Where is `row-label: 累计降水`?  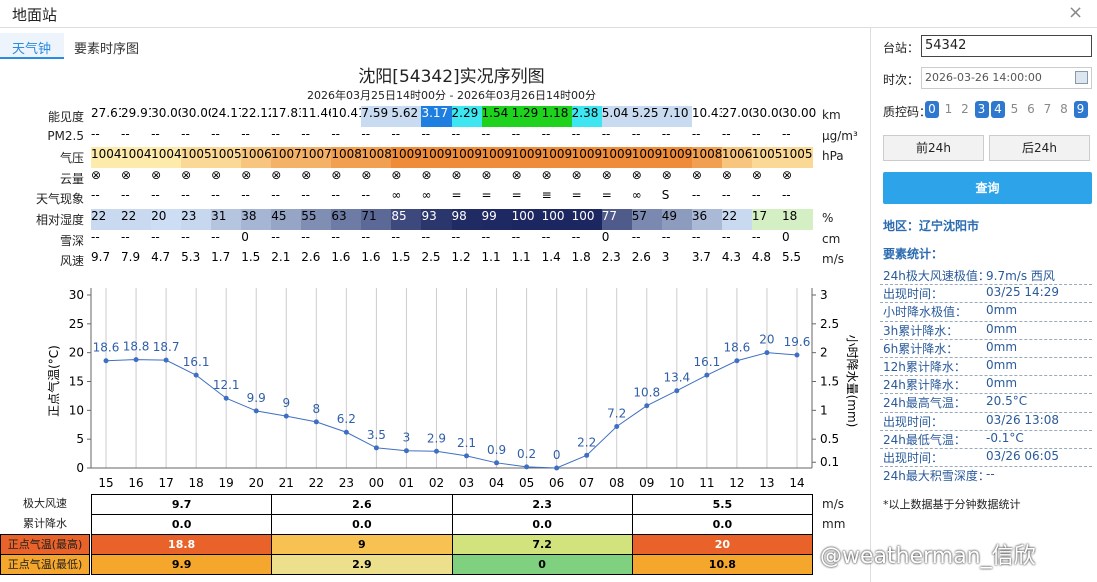
row-label: 累计降水 is located at coordinates (45, 523).